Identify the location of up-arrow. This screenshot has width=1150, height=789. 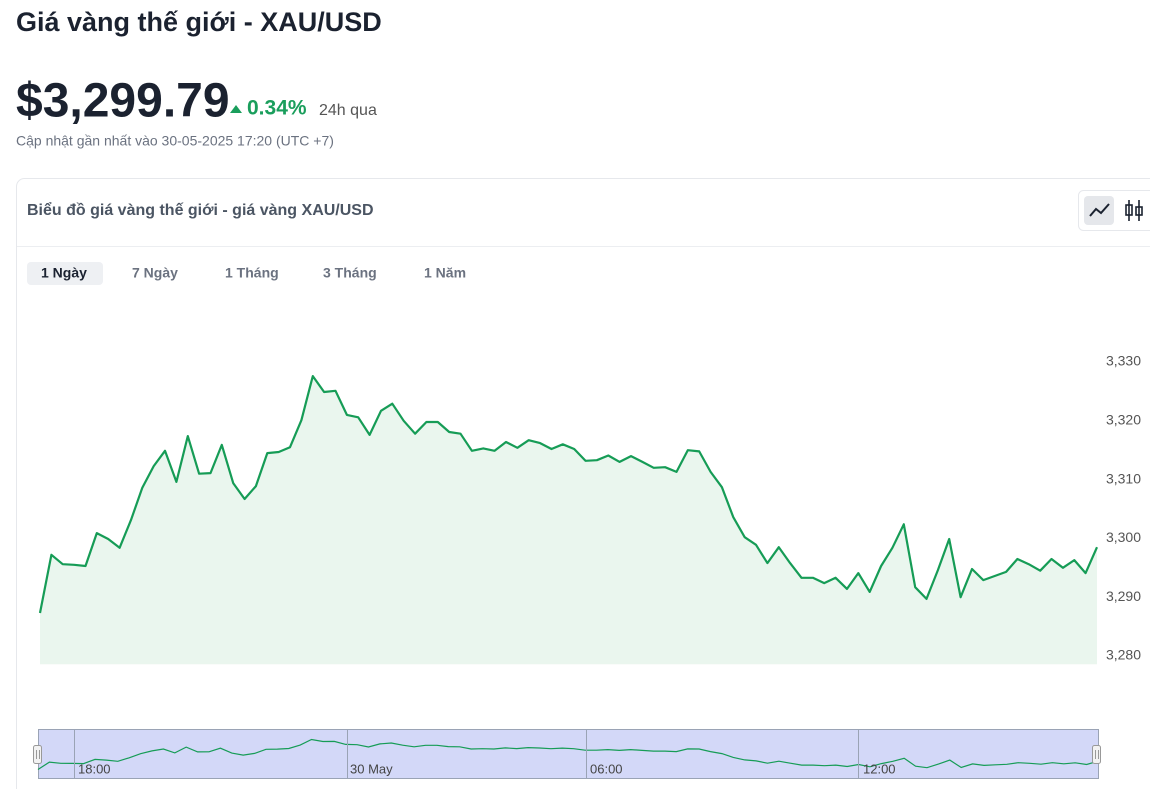
(236, 109).